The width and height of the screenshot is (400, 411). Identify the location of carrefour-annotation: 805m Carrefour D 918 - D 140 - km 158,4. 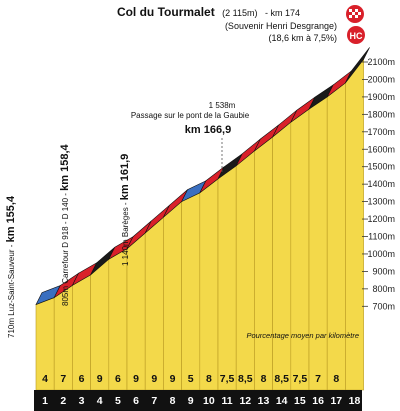
(65, 224).